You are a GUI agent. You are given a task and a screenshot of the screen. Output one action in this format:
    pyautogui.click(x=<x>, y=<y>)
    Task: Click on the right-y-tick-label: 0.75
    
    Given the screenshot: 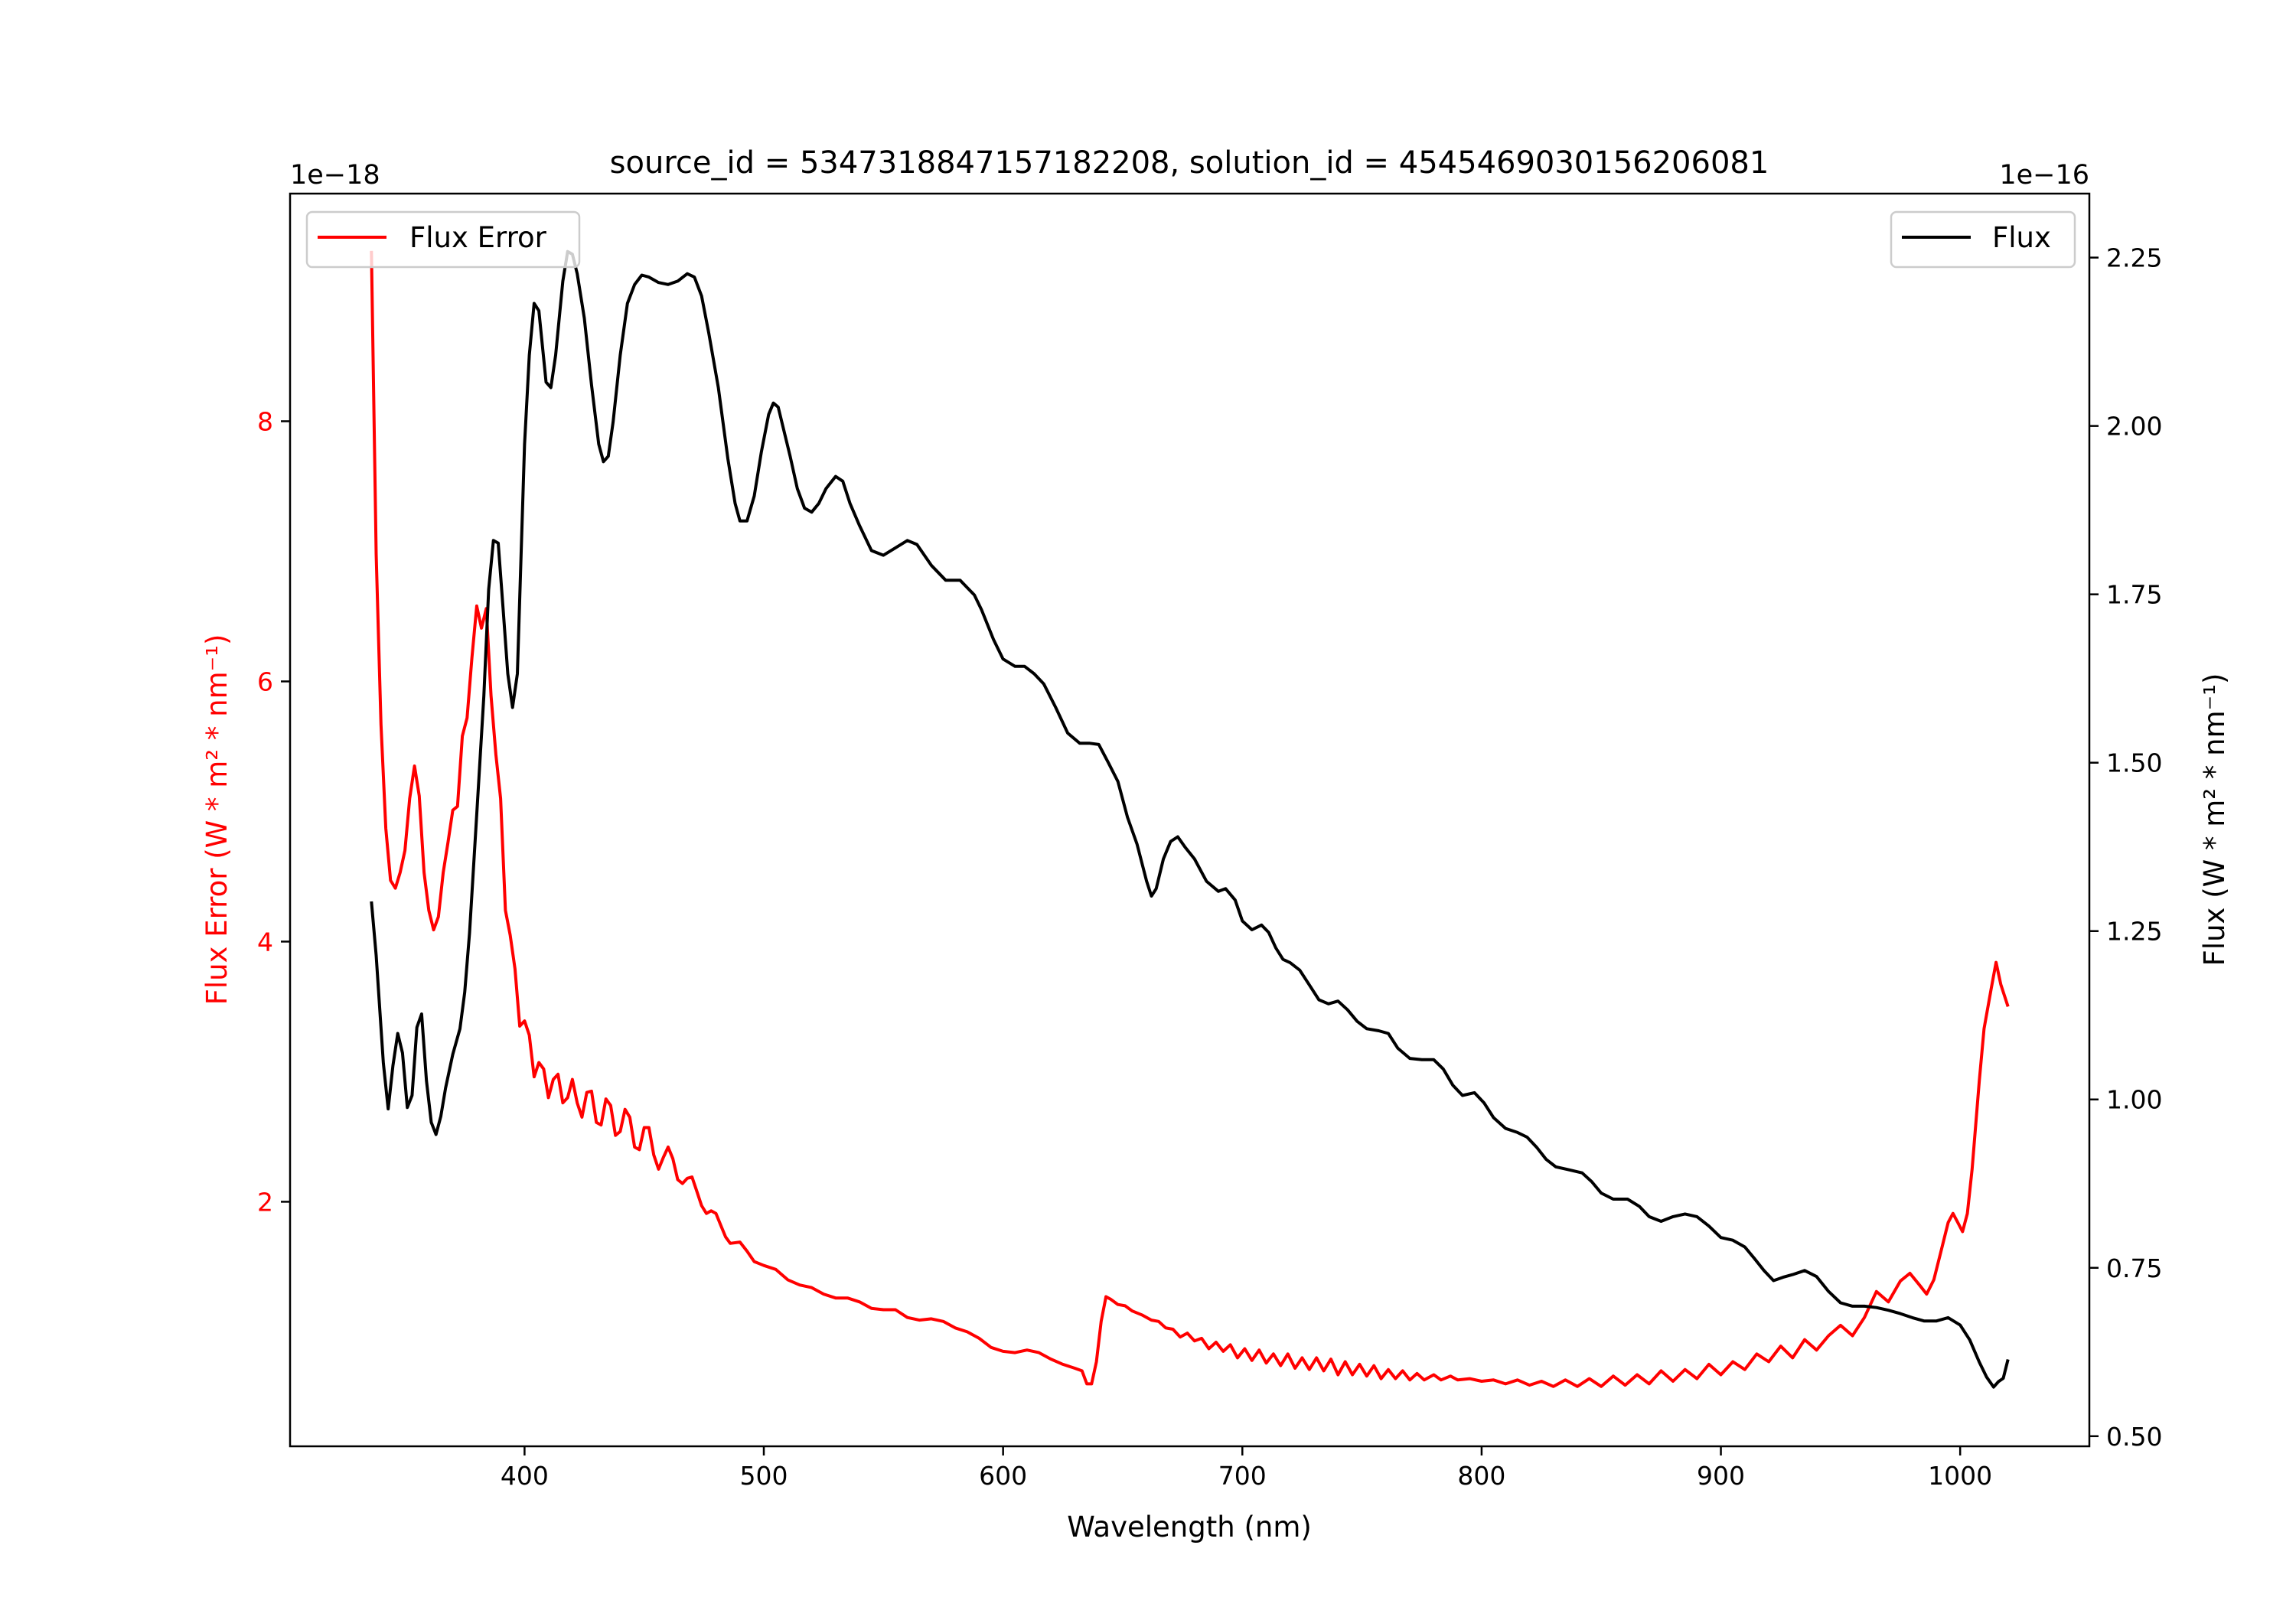 What is the action you would take?
    pyautogui.click(x=2134, y=1268)
    